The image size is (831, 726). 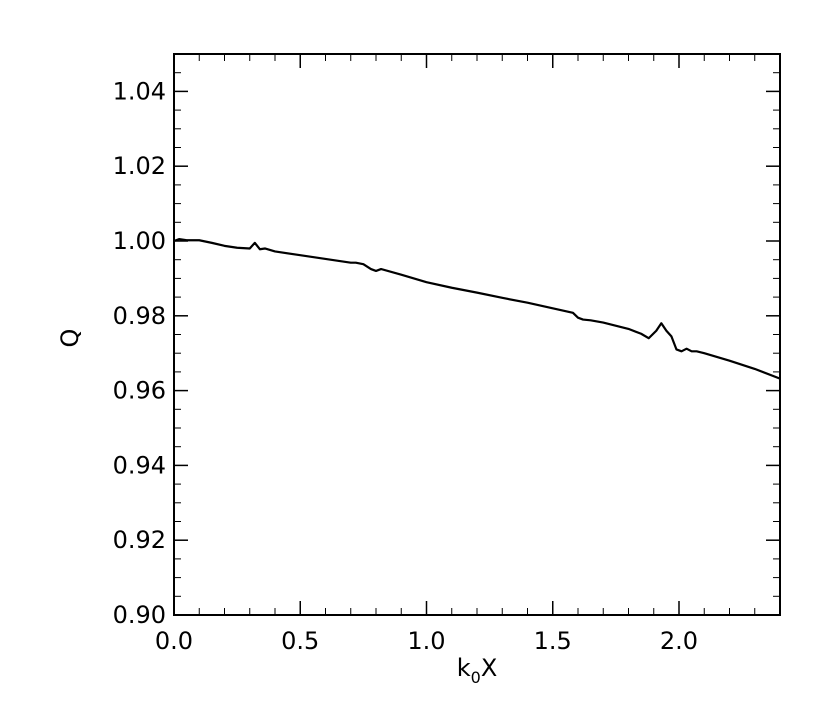 What do you see at coordinates (139, 91) in the screenshot?
I see `y-tick-label-7: 1.04` at bounding box center [139, 91].